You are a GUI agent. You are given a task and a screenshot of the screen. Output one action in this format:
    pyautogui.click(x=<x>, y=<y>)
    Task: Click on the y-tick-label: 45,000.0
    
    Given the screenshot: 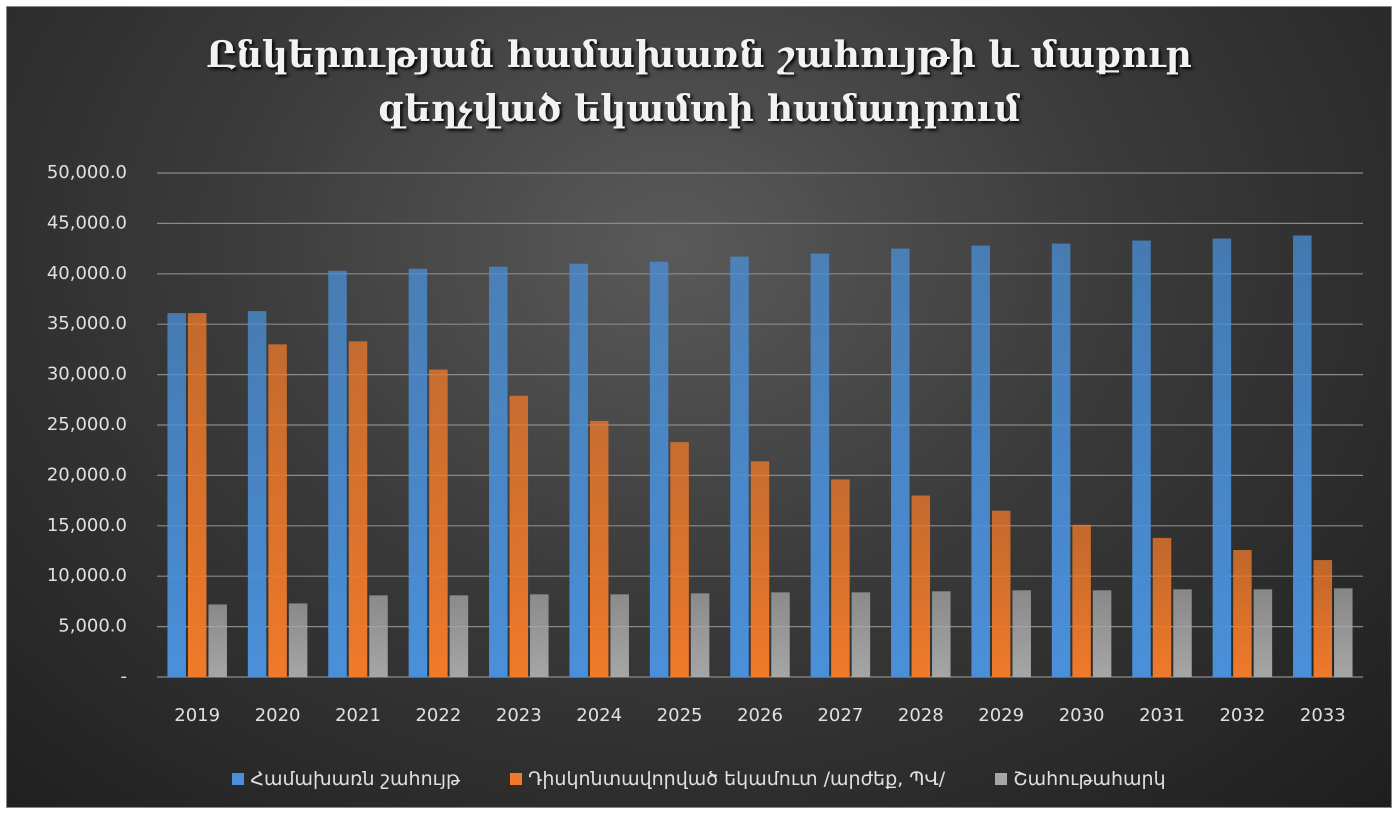 What is the action you would take?
    pyautogui.click(x=87, y=222)
    